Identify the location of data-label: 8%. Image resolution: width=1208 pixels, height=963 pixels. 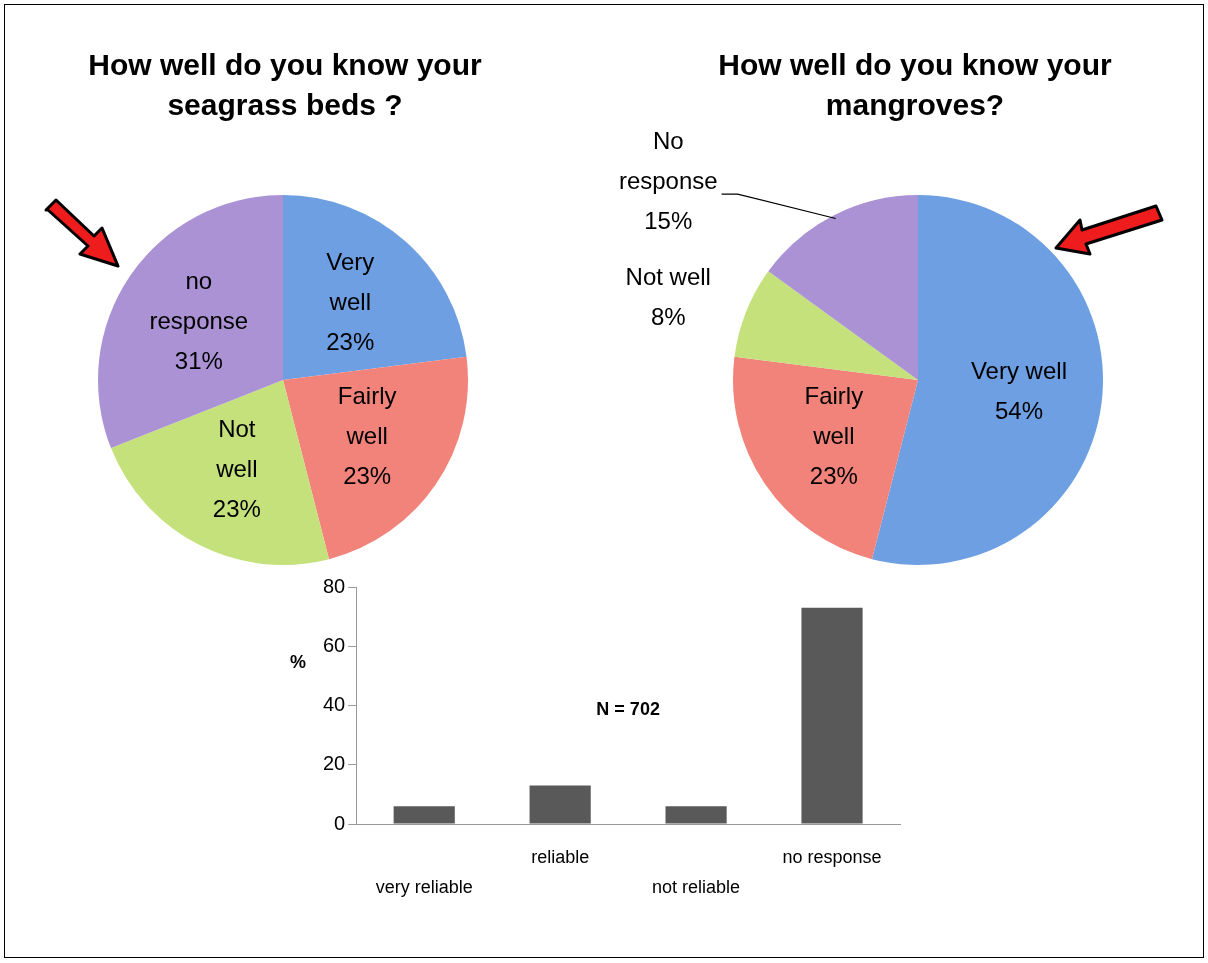
(668, 316).